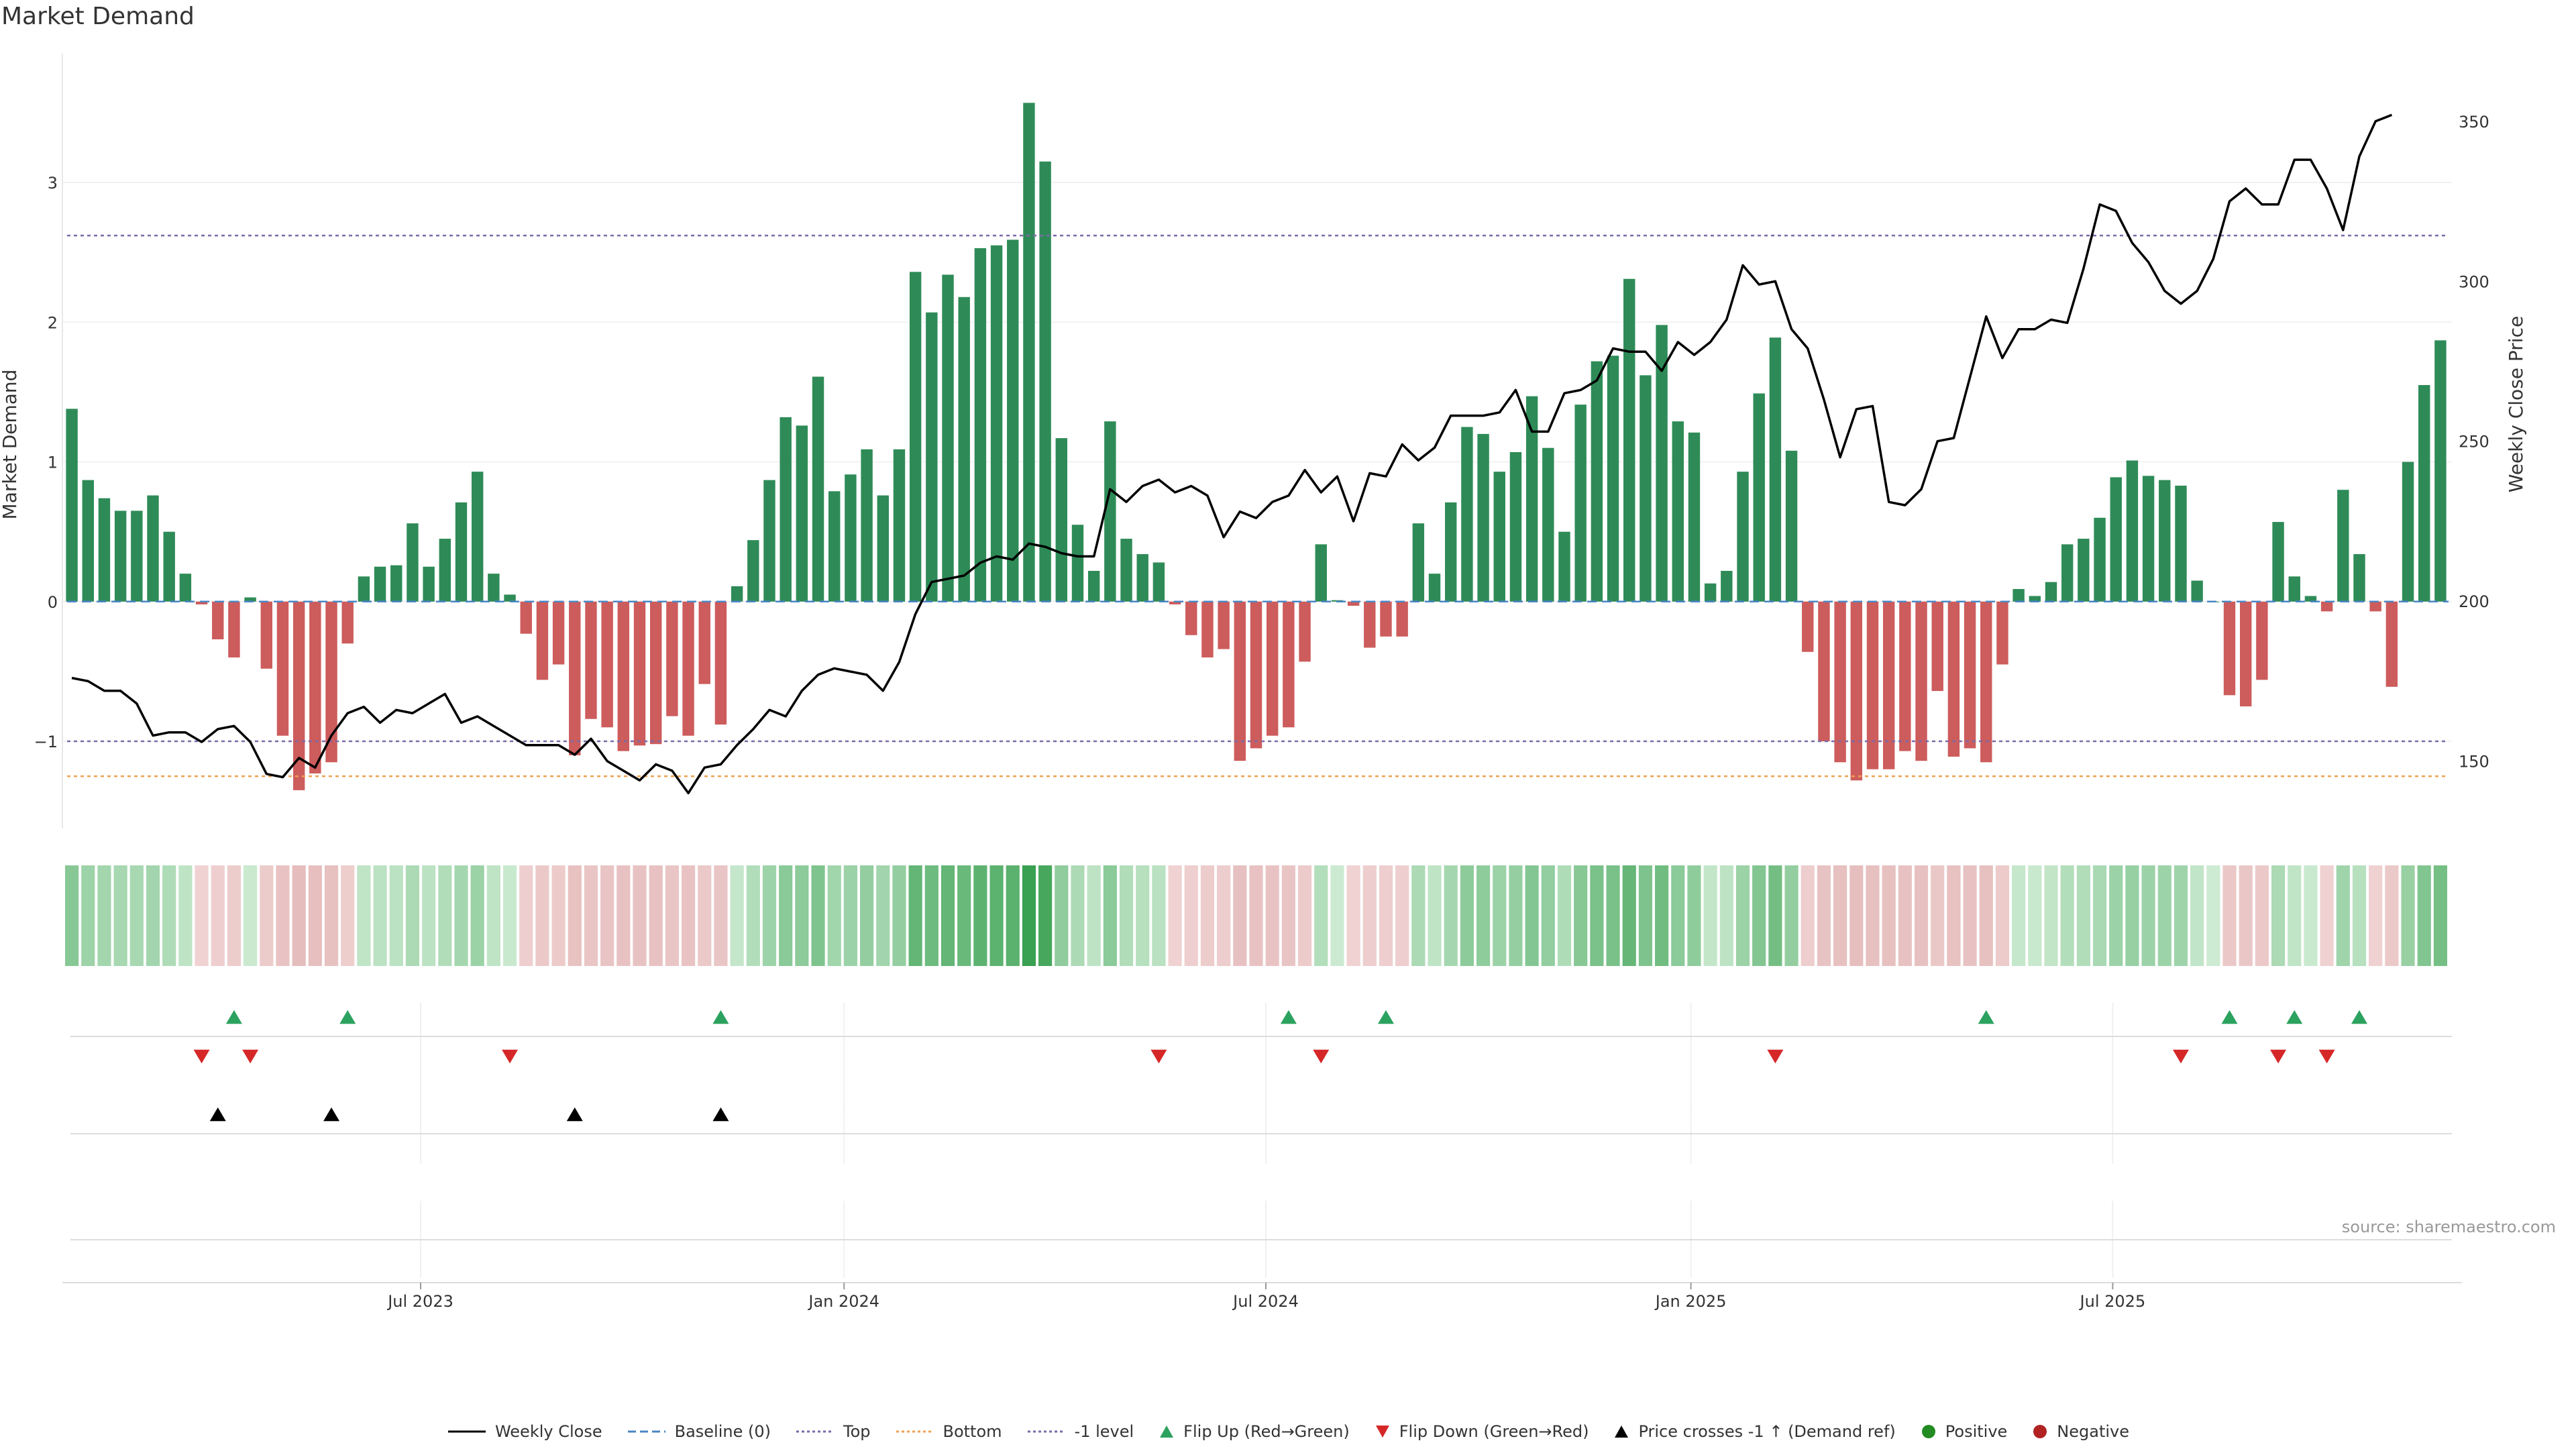 This screenshot has width=2576, height=1449. I want to click on y2-tick-label: 300, so click(2474, 281).